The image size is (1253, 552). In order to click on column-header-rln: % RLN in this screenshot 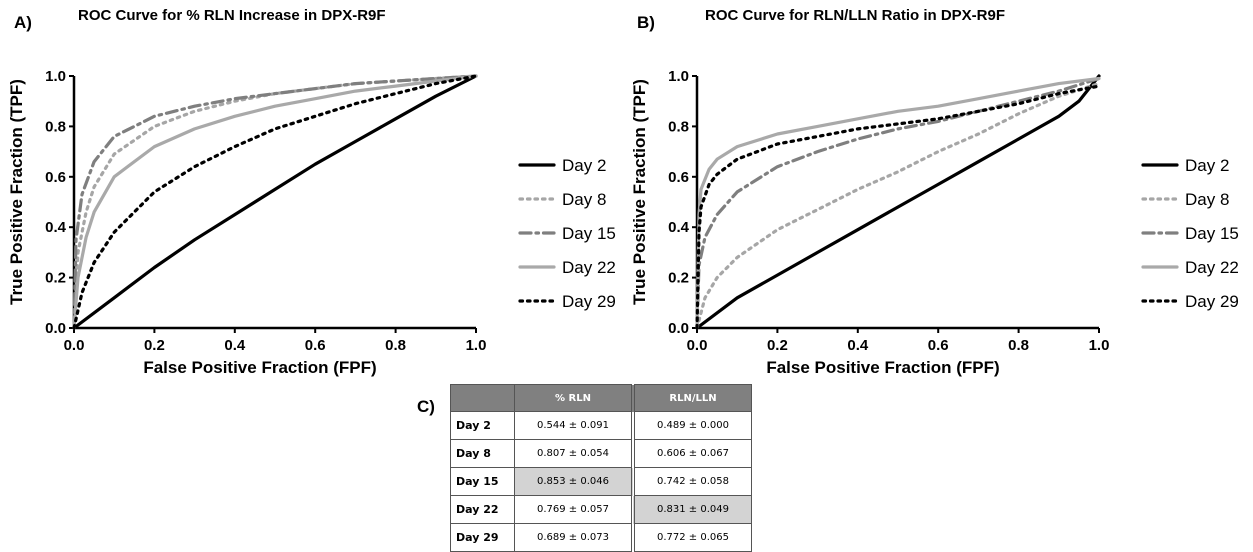, I will do `click(574, 398)`.